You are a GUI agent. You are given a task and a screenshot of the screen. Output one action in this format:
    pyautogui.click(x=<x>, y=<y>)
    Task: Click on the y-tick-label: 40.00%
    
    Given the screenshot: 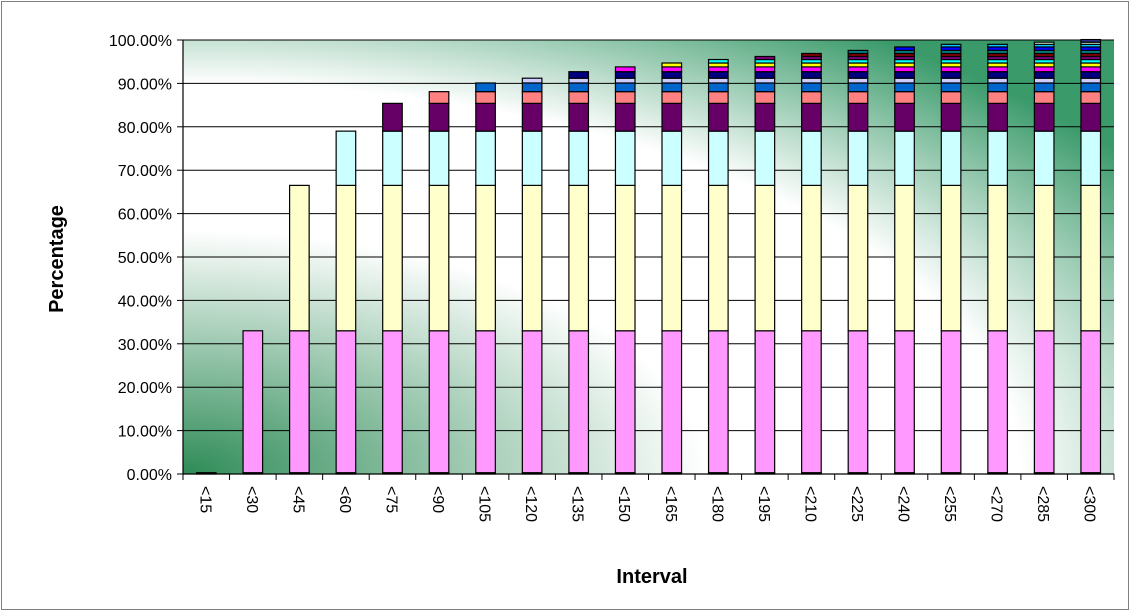 What is the action you would take?
    pyautogui.click(x=145, y=301)
    